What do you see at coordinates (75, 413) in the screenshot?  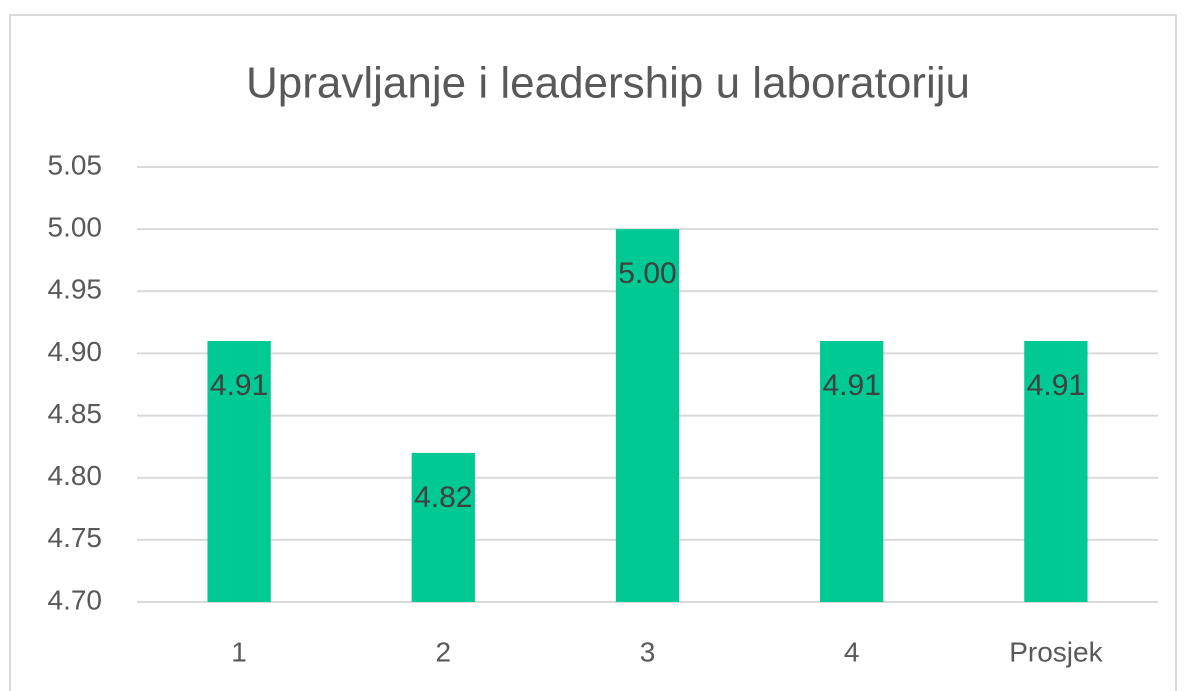 I see `y-tick-label: 4.85` at bounding box center [75, 413].